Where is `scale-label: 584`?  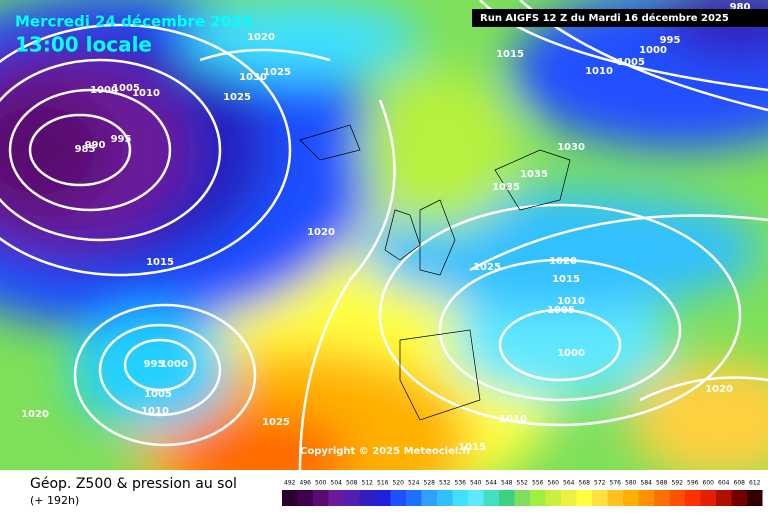 scale-label: 584 is located at coordinates (647, 483).